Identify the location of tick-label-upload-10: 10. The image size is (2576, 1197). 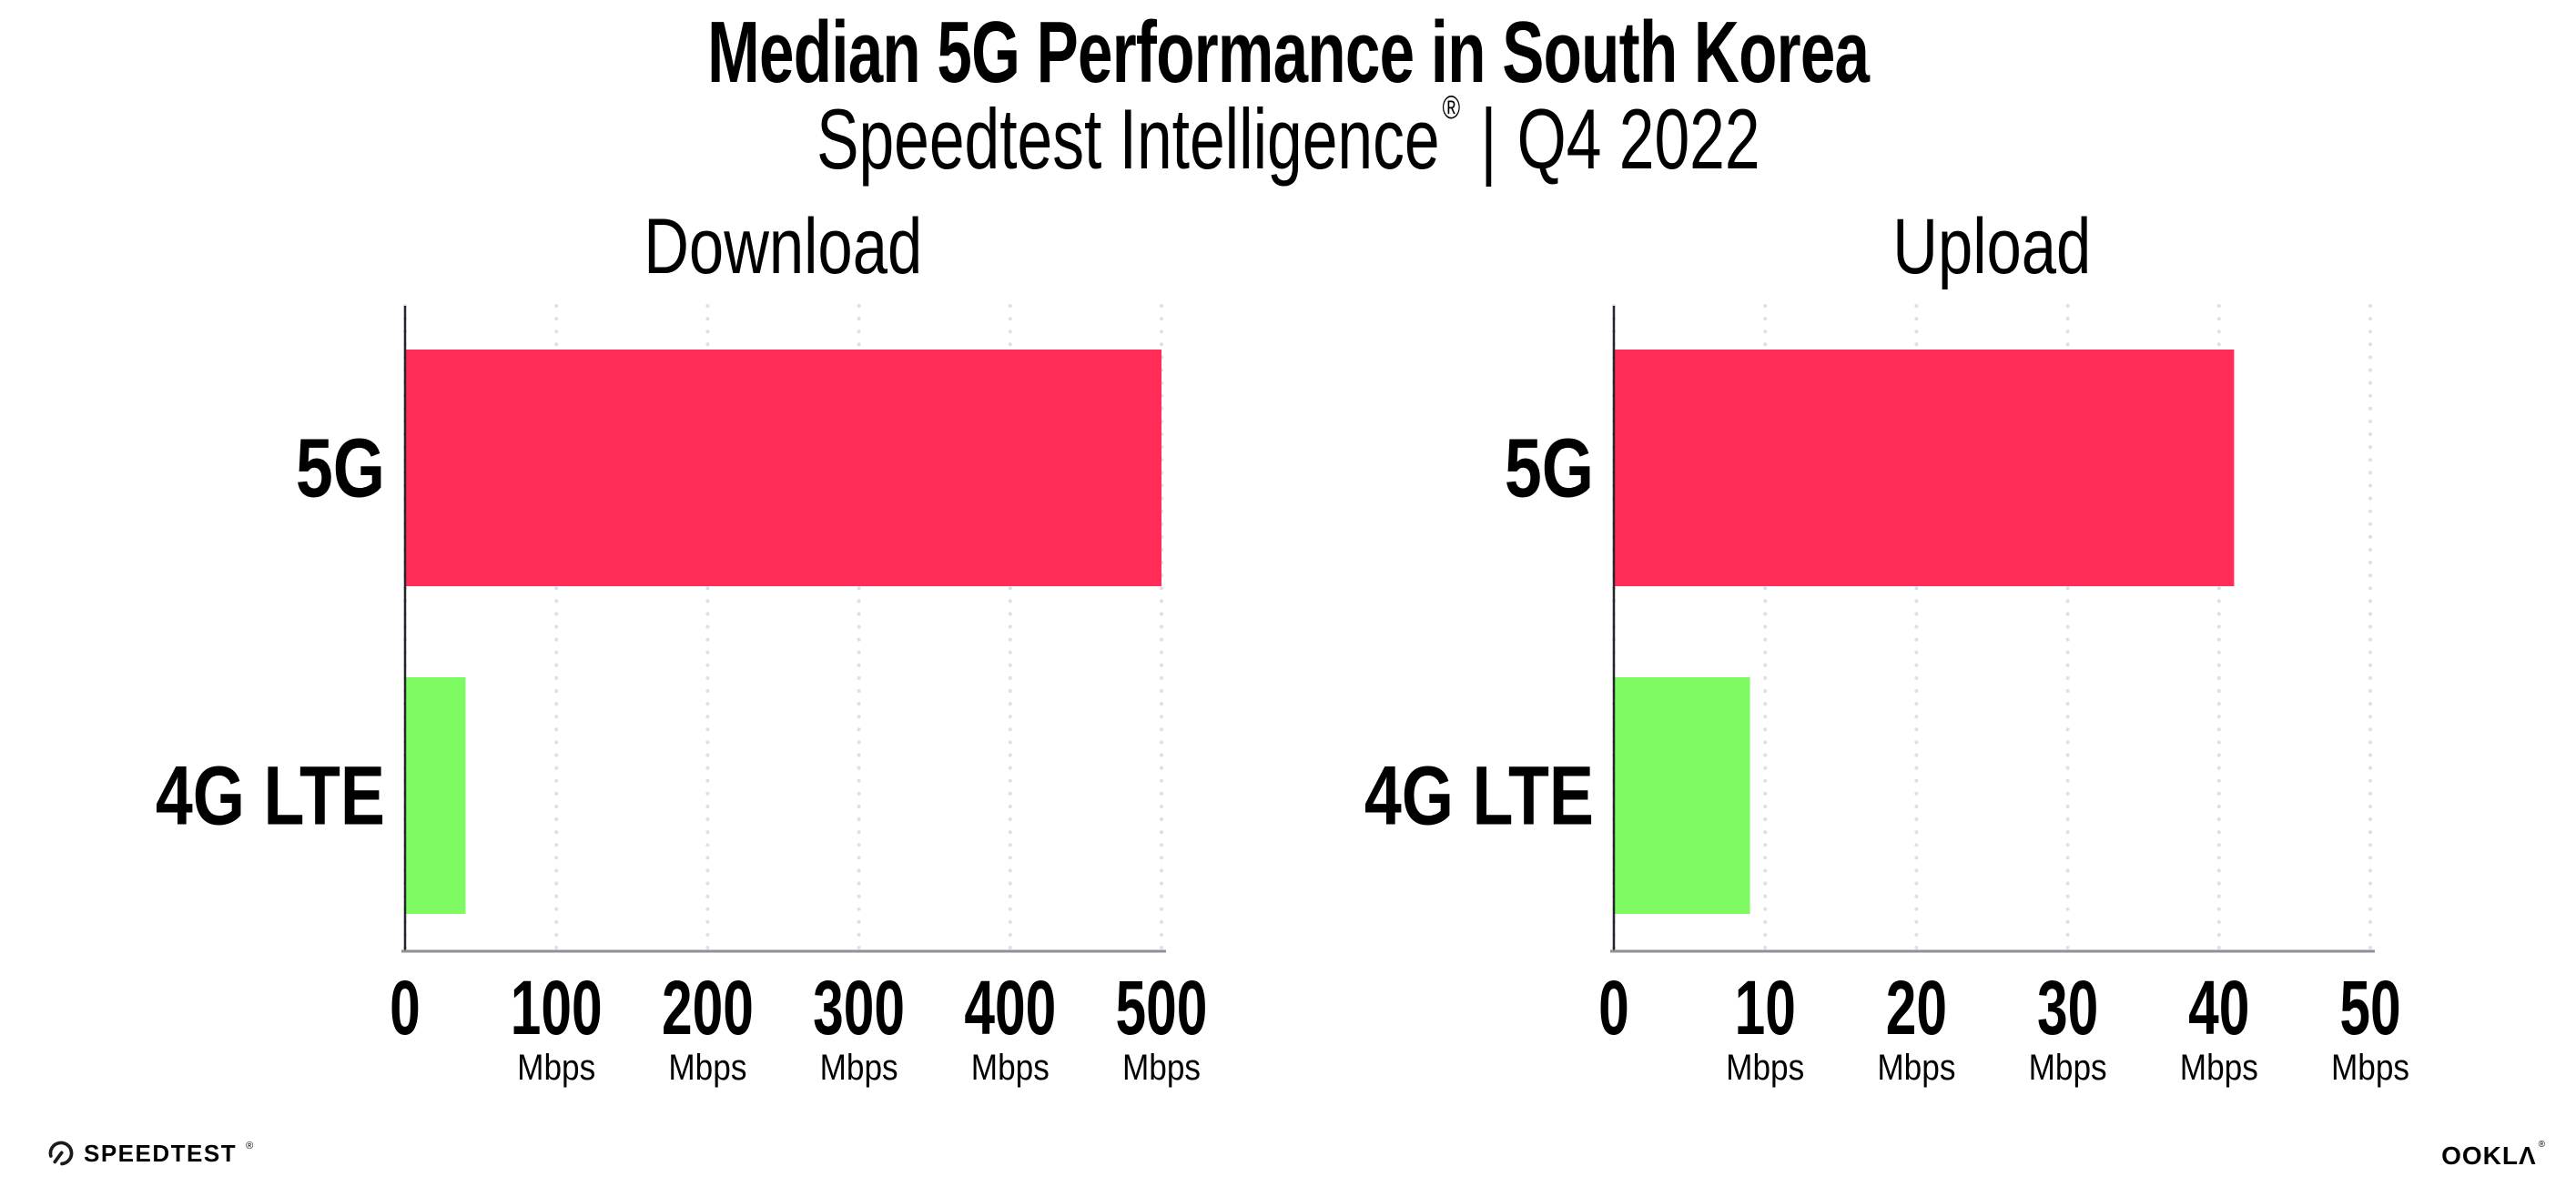
(1765, 1008).